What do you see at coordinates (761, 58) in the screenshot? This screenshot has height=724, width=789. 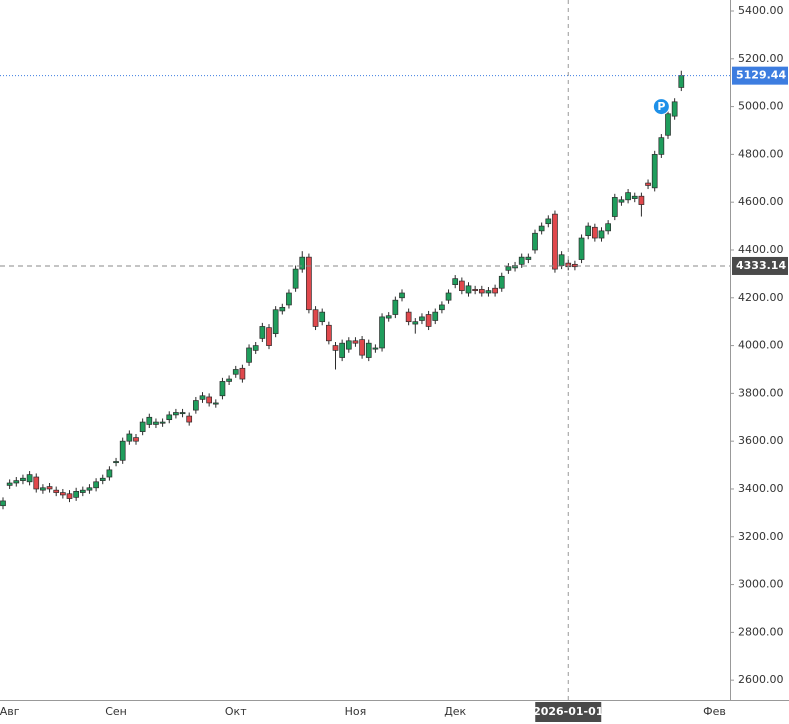 I see `y-tick-label: 5200.00` at bounding box center [761, 58].